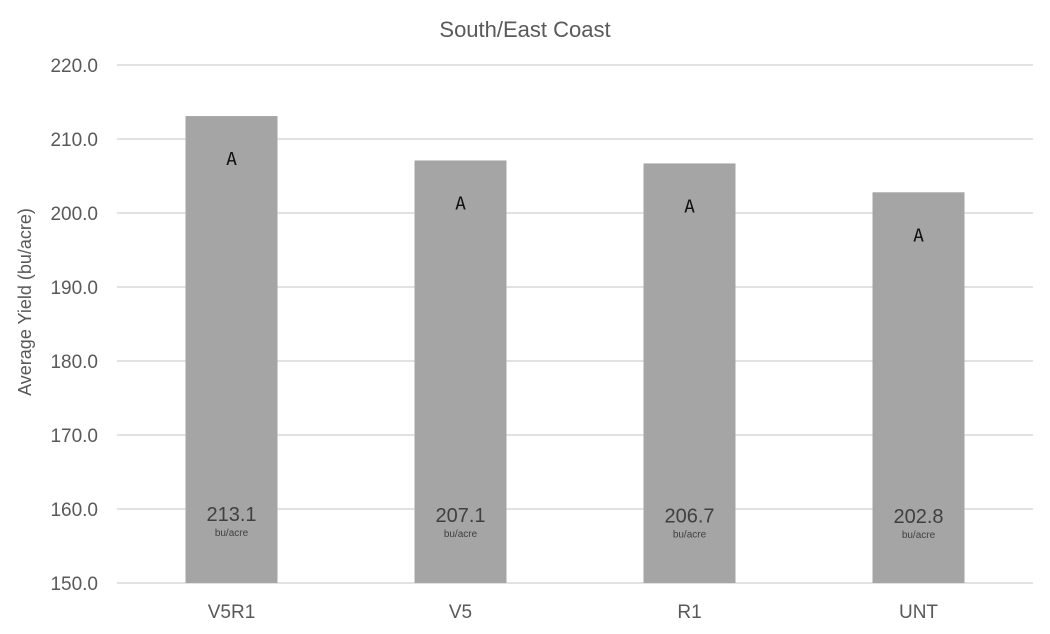 This screenshot has height=634, width=1050. I want to click on y-tick-label: 160.0, so click(74, 510).